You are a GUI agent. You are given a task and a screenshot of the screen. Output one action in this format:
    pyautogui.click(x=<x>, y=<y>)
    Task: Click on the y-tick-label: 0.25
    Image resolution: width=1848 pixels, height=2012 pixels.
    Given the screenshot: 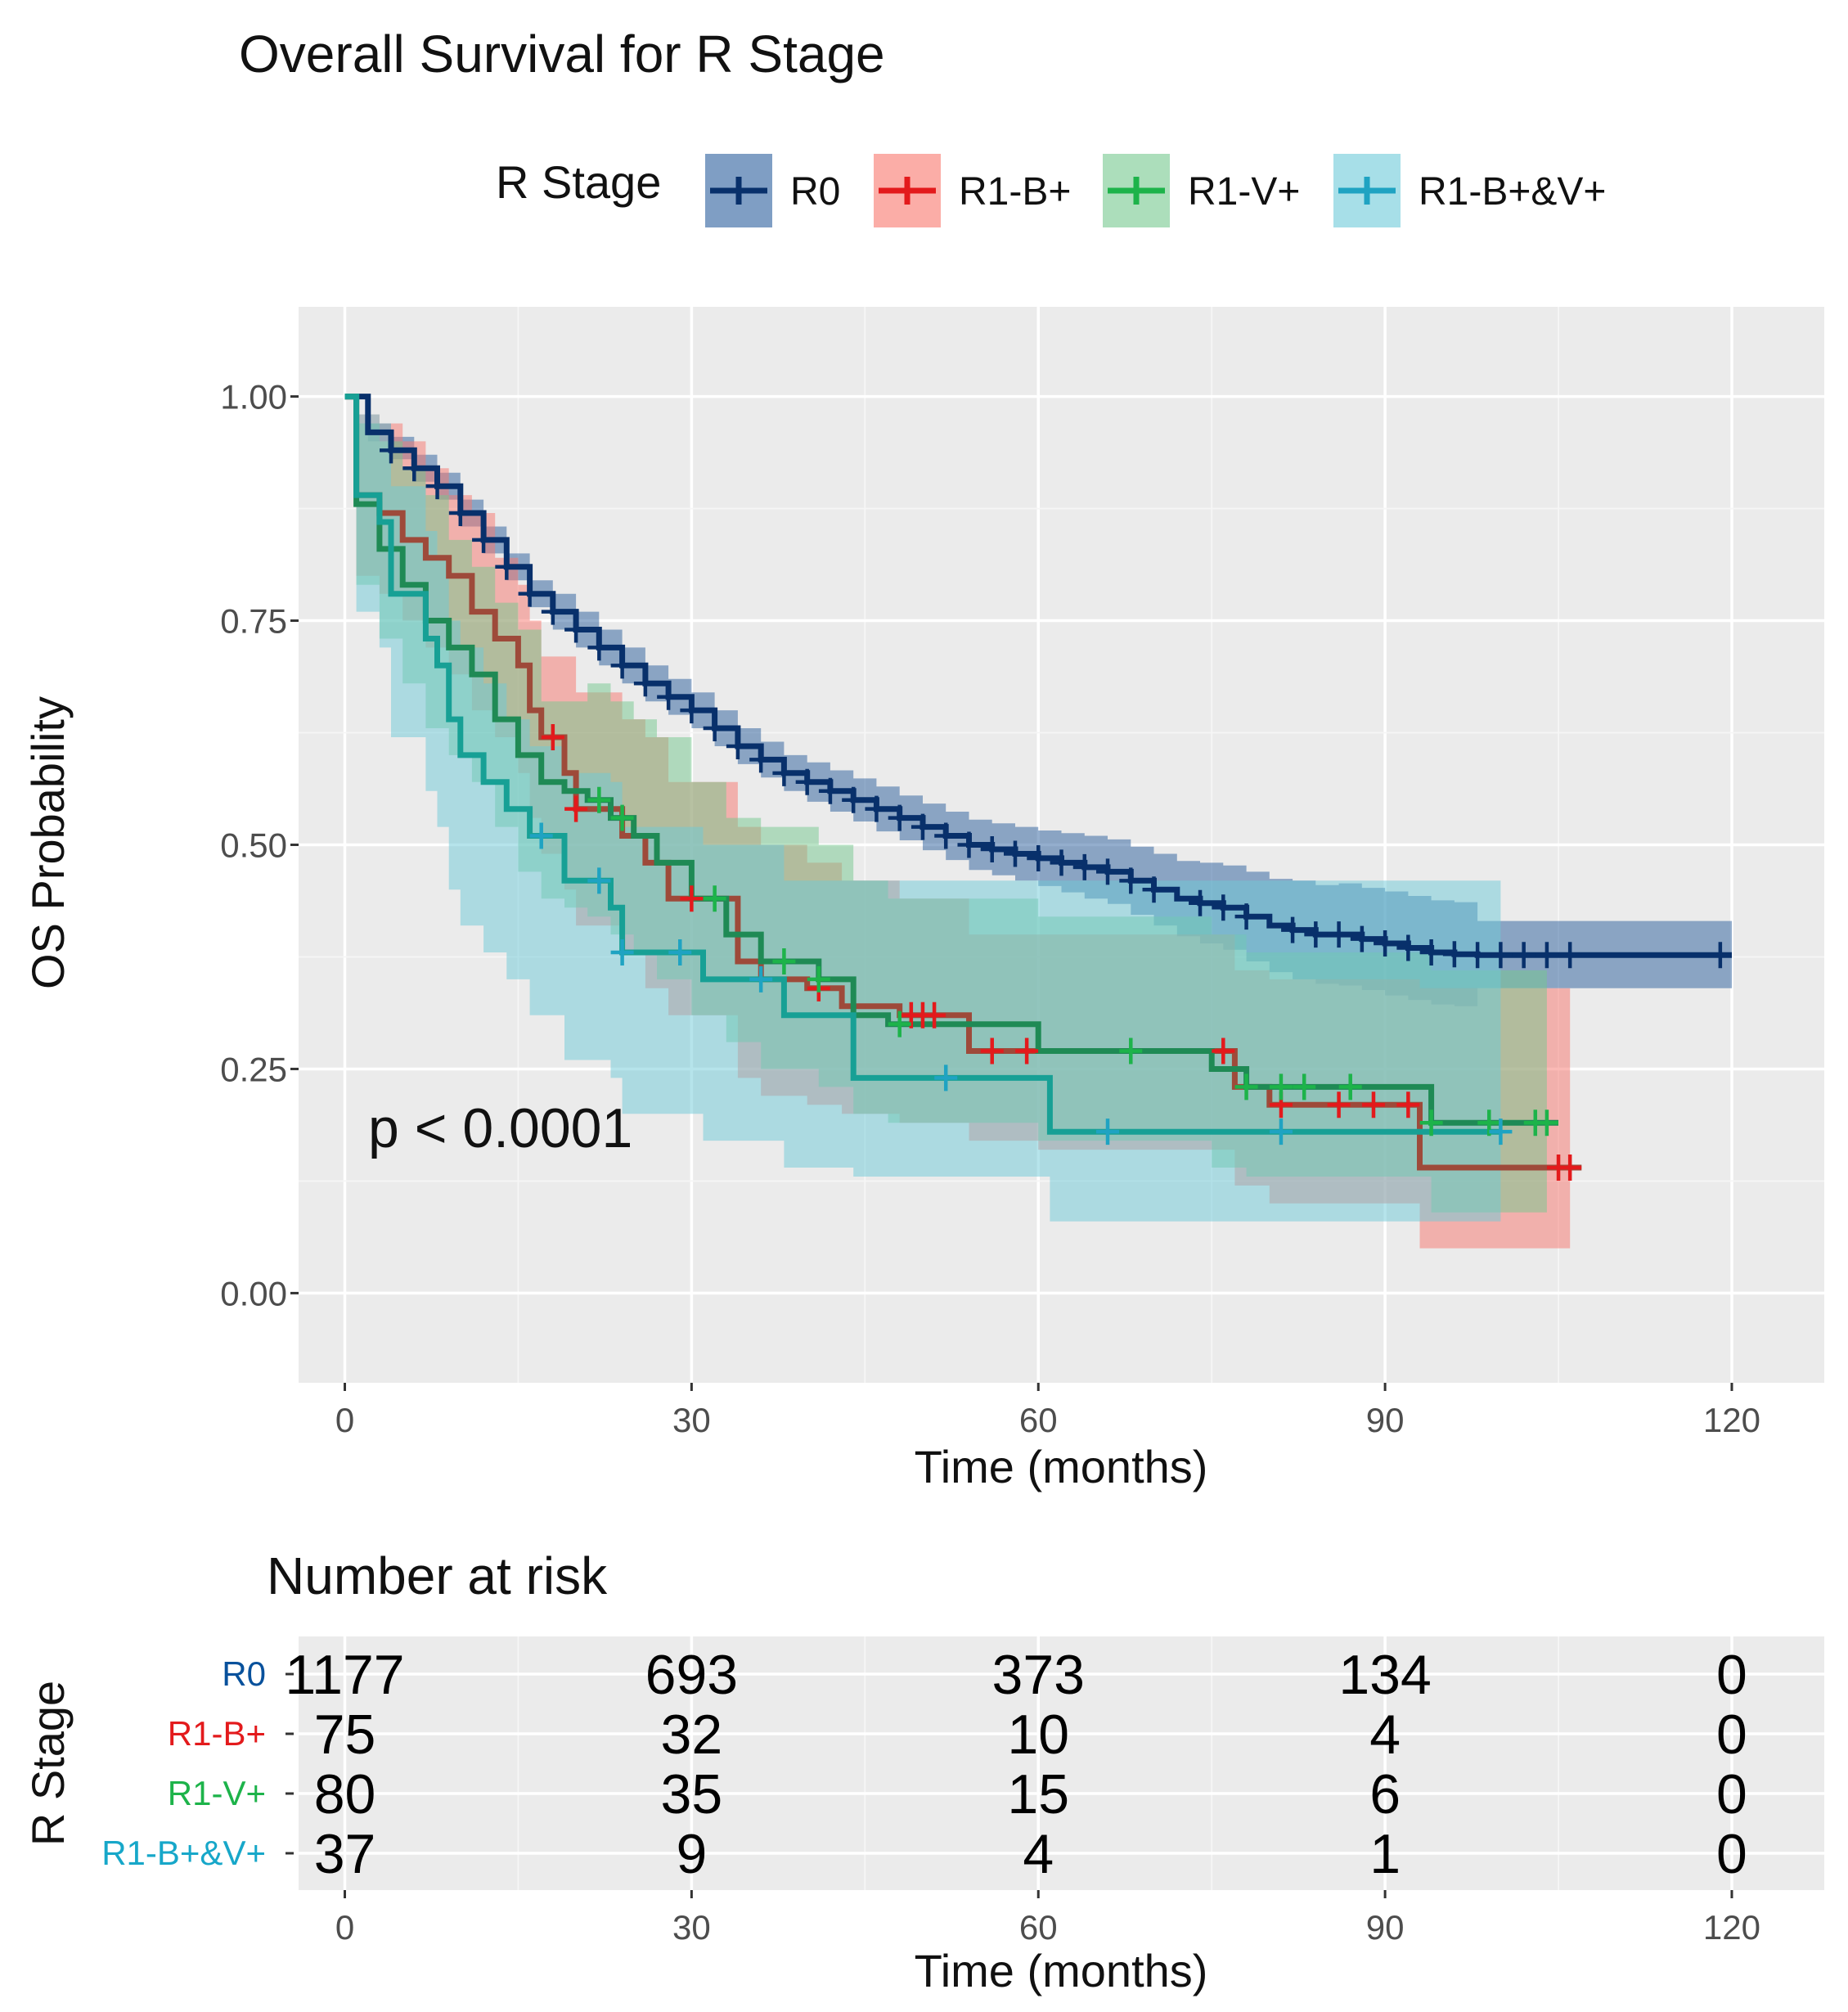 What is the action you would take?
    pyautogui.click(x=253, y=1069)
    